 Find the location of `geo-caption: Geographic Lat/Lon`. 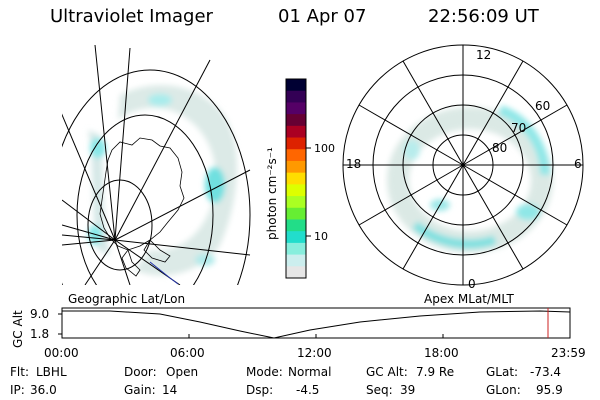

geo-caption: Geographic Lat/Lon is located at coordinates (126, 299).